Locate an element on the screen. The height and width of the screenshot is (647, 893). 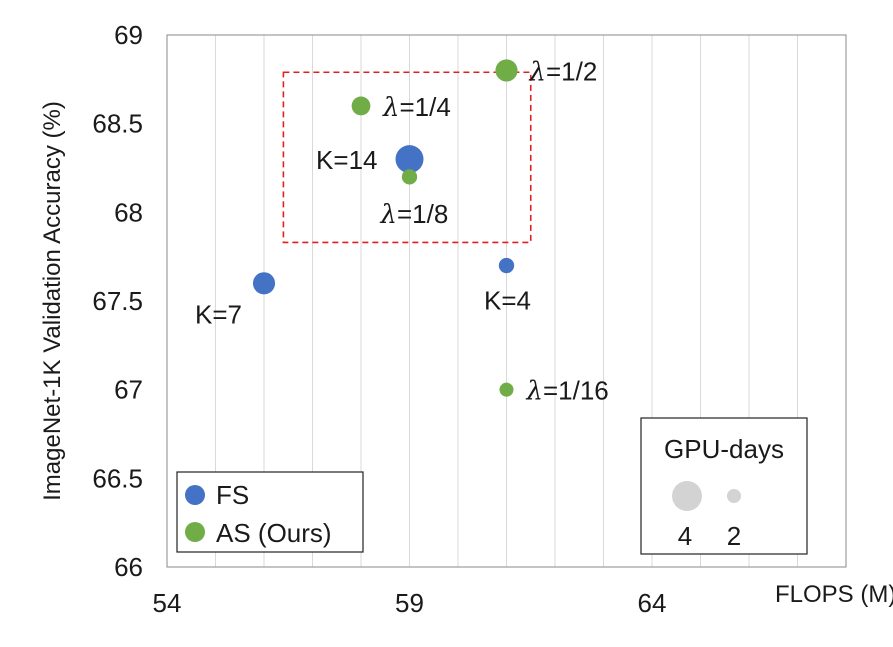
as-point-label-1: λ=1/2 is located at coordinates (563, 71).